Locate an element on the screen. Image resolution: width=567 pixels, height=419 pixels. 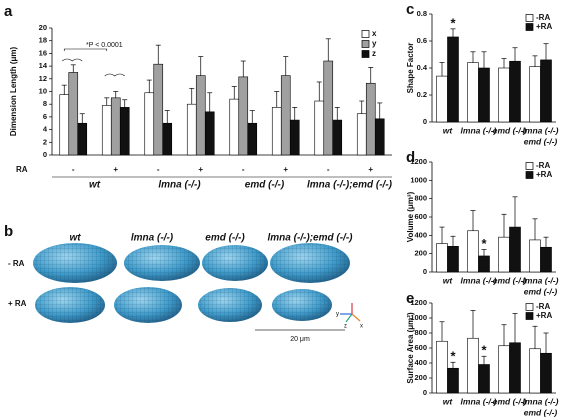
legend-label: -RA is located at coordinates (543, 17).